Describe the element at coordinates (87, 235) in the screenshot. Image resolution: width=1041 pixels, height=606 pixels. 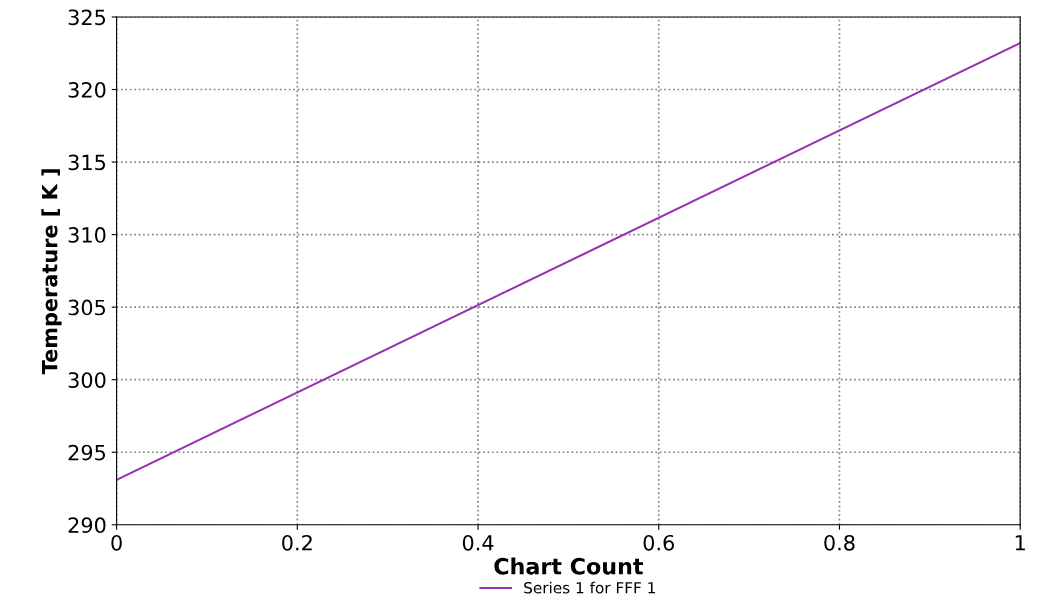
I see `y-tick-label: 310` at that location.